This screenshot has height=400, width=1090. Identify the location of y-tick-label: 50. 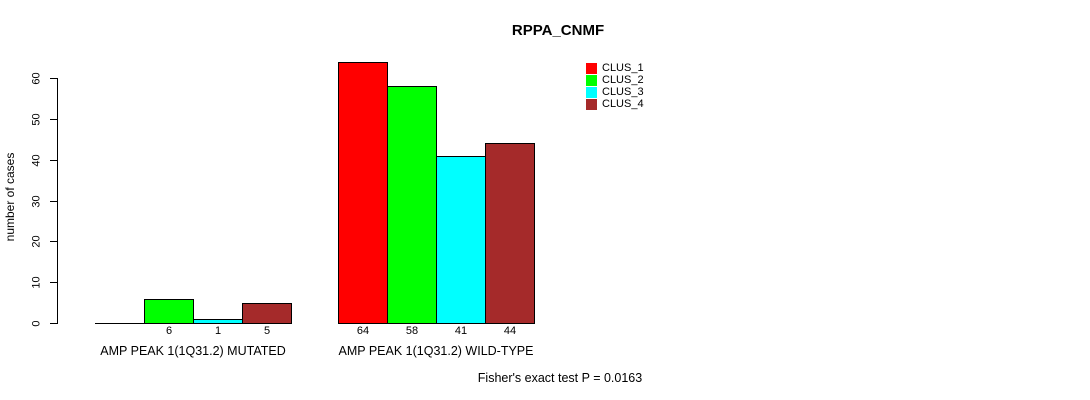
(36, 119).